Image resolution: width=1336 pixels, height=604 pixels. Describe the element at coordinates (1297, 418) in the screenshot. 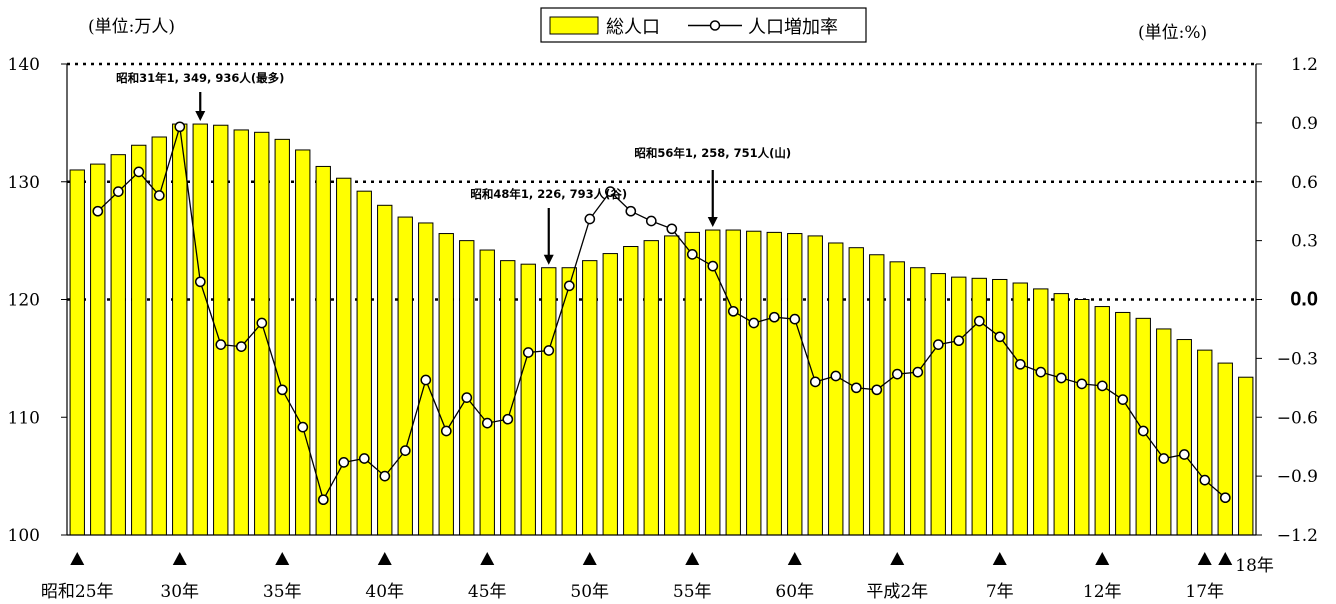

I see `right-tick-label: −0.6` at that location.